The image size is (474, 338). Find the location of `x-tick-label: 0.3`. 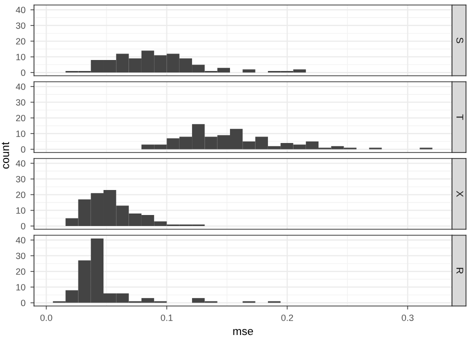

x-tick-label: 0.3 is located at coordinates (408, 317).